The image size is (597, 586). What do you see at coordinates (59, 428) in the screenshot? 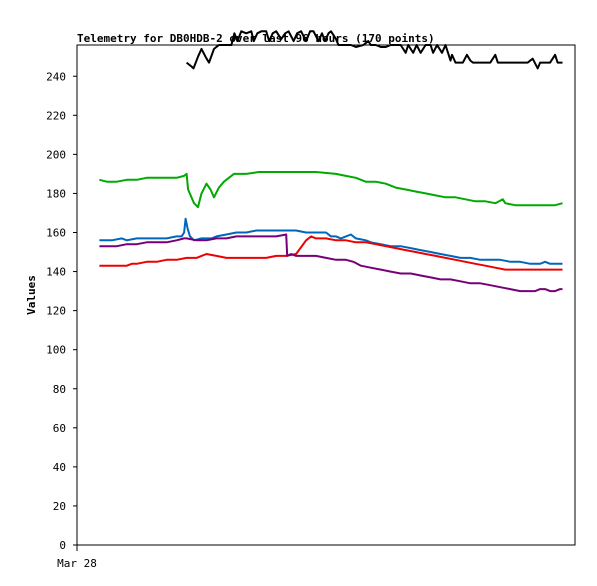
I see `y-tick-label: 60` at bounding box center [59, 428].